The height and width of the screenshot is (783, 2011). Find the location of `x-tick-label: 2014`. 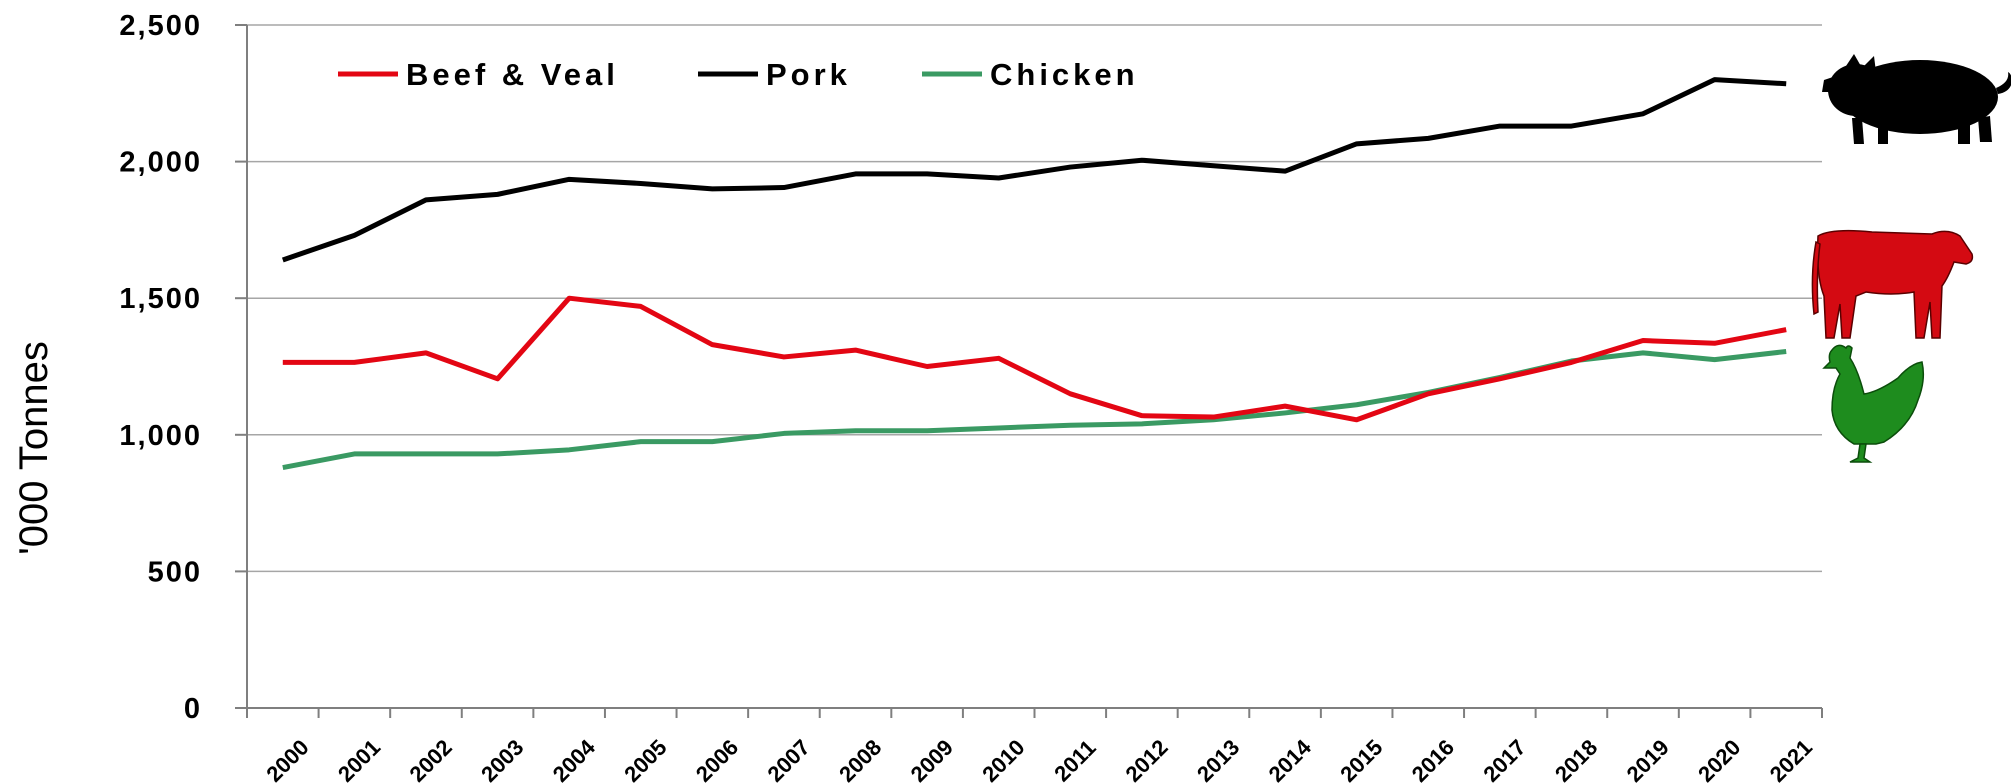

x-tick-label: 2014 is located at coordinates (1290, 758).